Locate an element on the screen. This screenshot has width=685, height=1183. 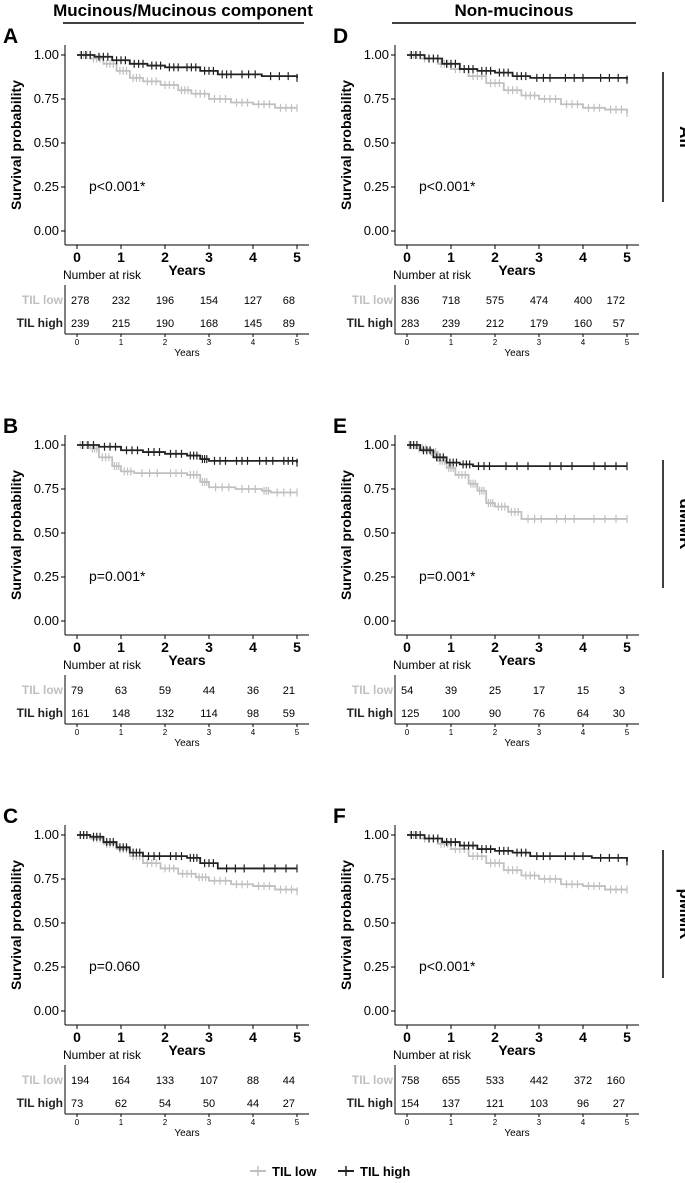
risk-value-til-low: 758 is located at coordinates (410, 1081).